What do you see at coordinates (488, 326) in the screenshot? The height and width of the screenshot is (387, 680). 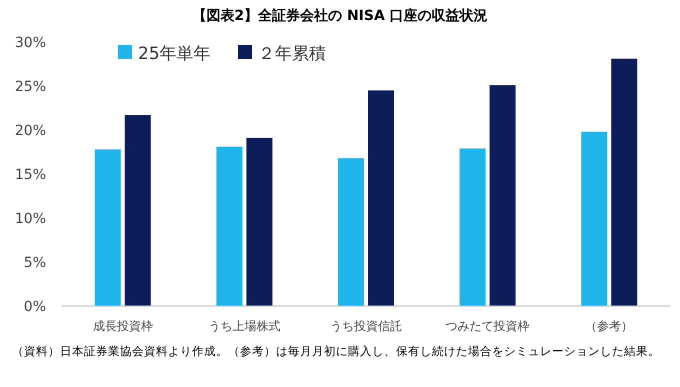 I see `x-tick-label: つみたて投資枠` at bounding box center [488, 326].